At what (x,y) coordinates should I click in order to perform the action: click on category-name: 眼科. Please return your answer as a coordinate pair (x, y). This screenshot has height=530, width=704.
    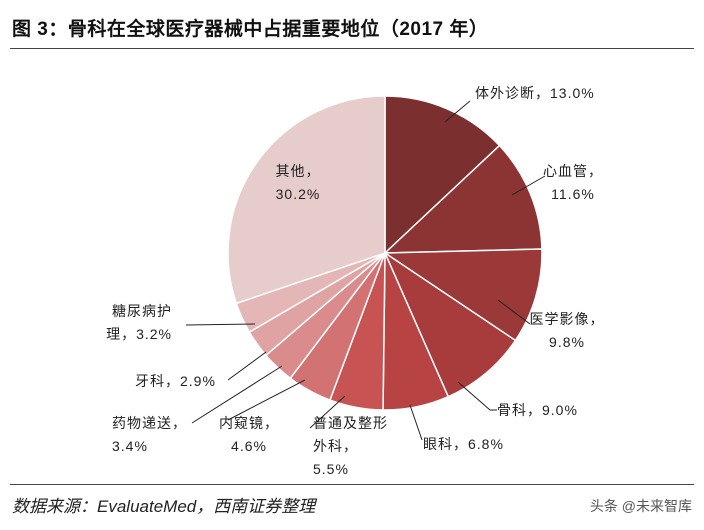
    Looking at the image, I should click on (438, 444).